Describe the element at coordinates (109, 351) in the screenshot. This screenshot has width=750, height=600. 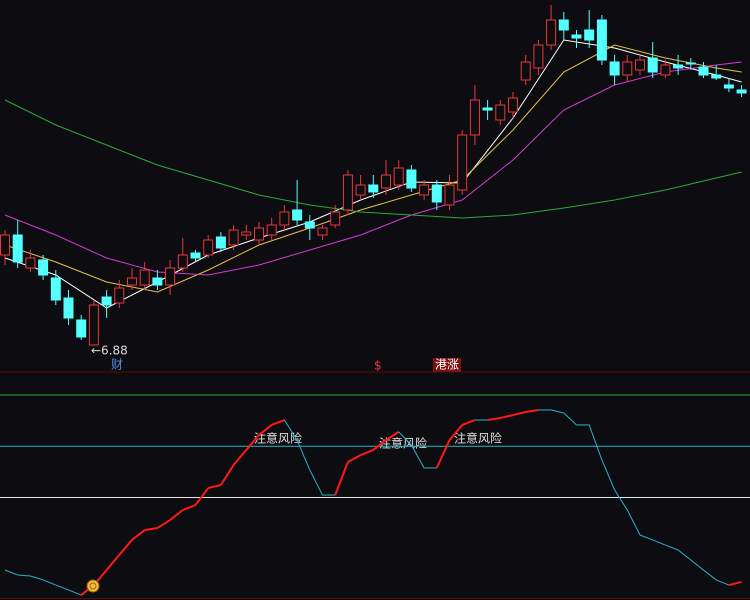
I see `low-label: ←6.88` at that location.